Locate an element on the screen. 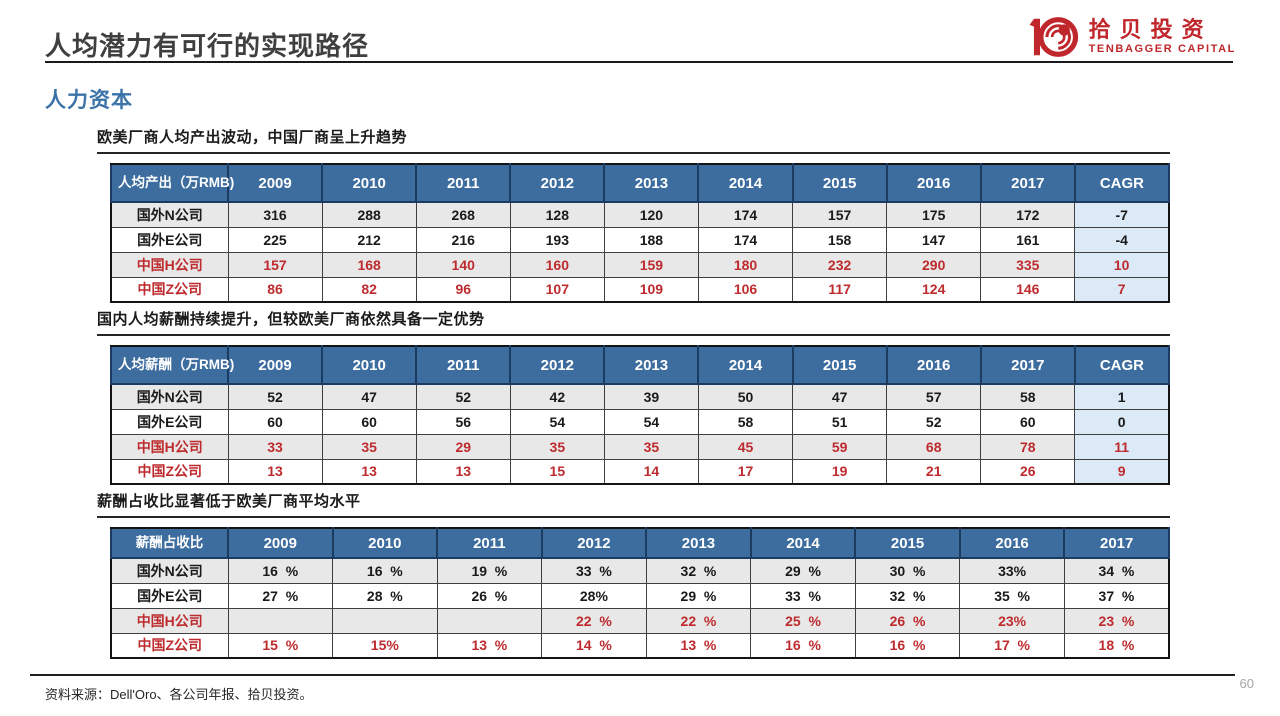 This screenshot has height=716, width=1280. year-column-header: 2017 is located at coordinates (1116, 543).